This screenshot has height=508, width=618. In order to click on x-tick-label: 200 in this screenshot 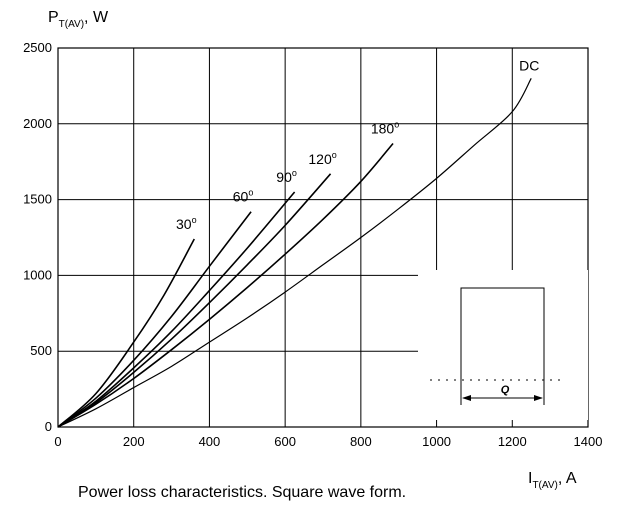, I will do `click(134, 441)`.